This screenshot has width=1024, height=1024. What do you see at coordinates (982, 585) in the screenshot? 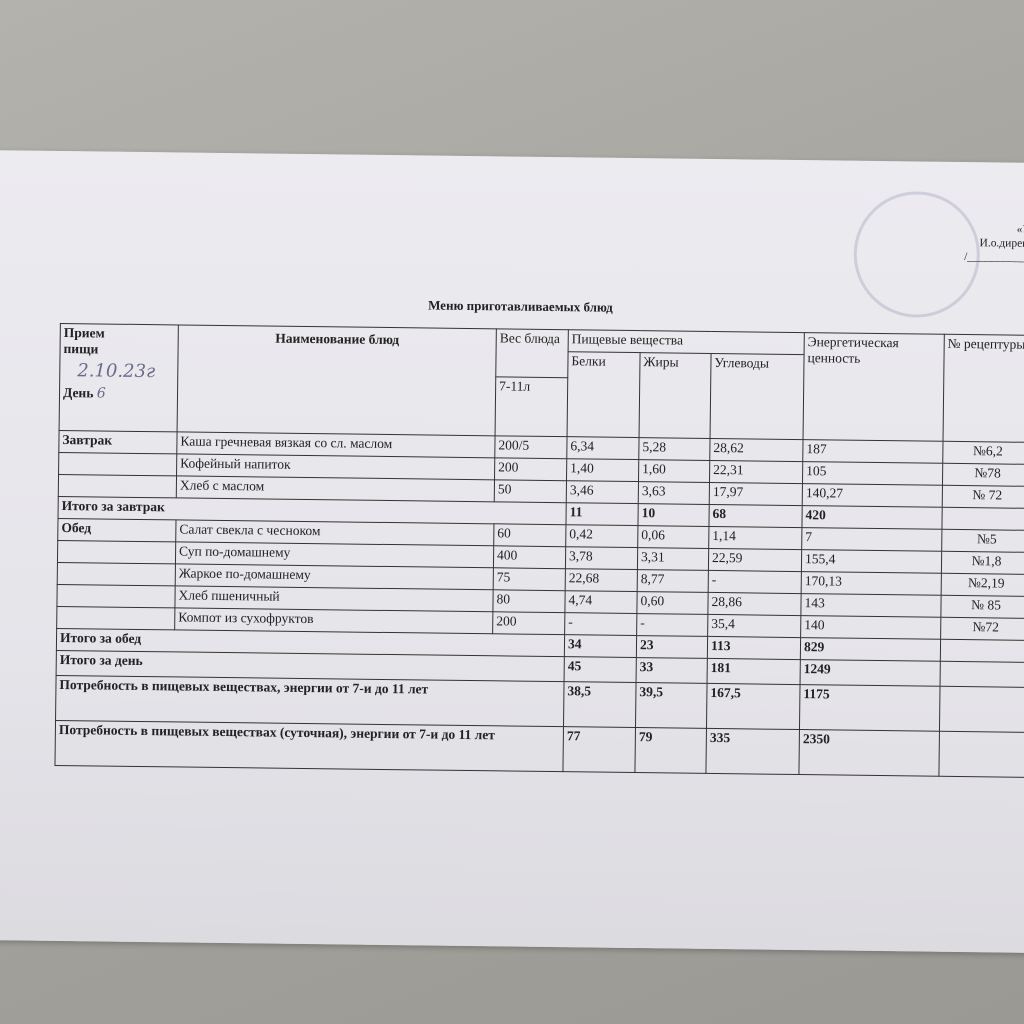
I see `recipe-number: №2,19` at bounding box center [982, 585].